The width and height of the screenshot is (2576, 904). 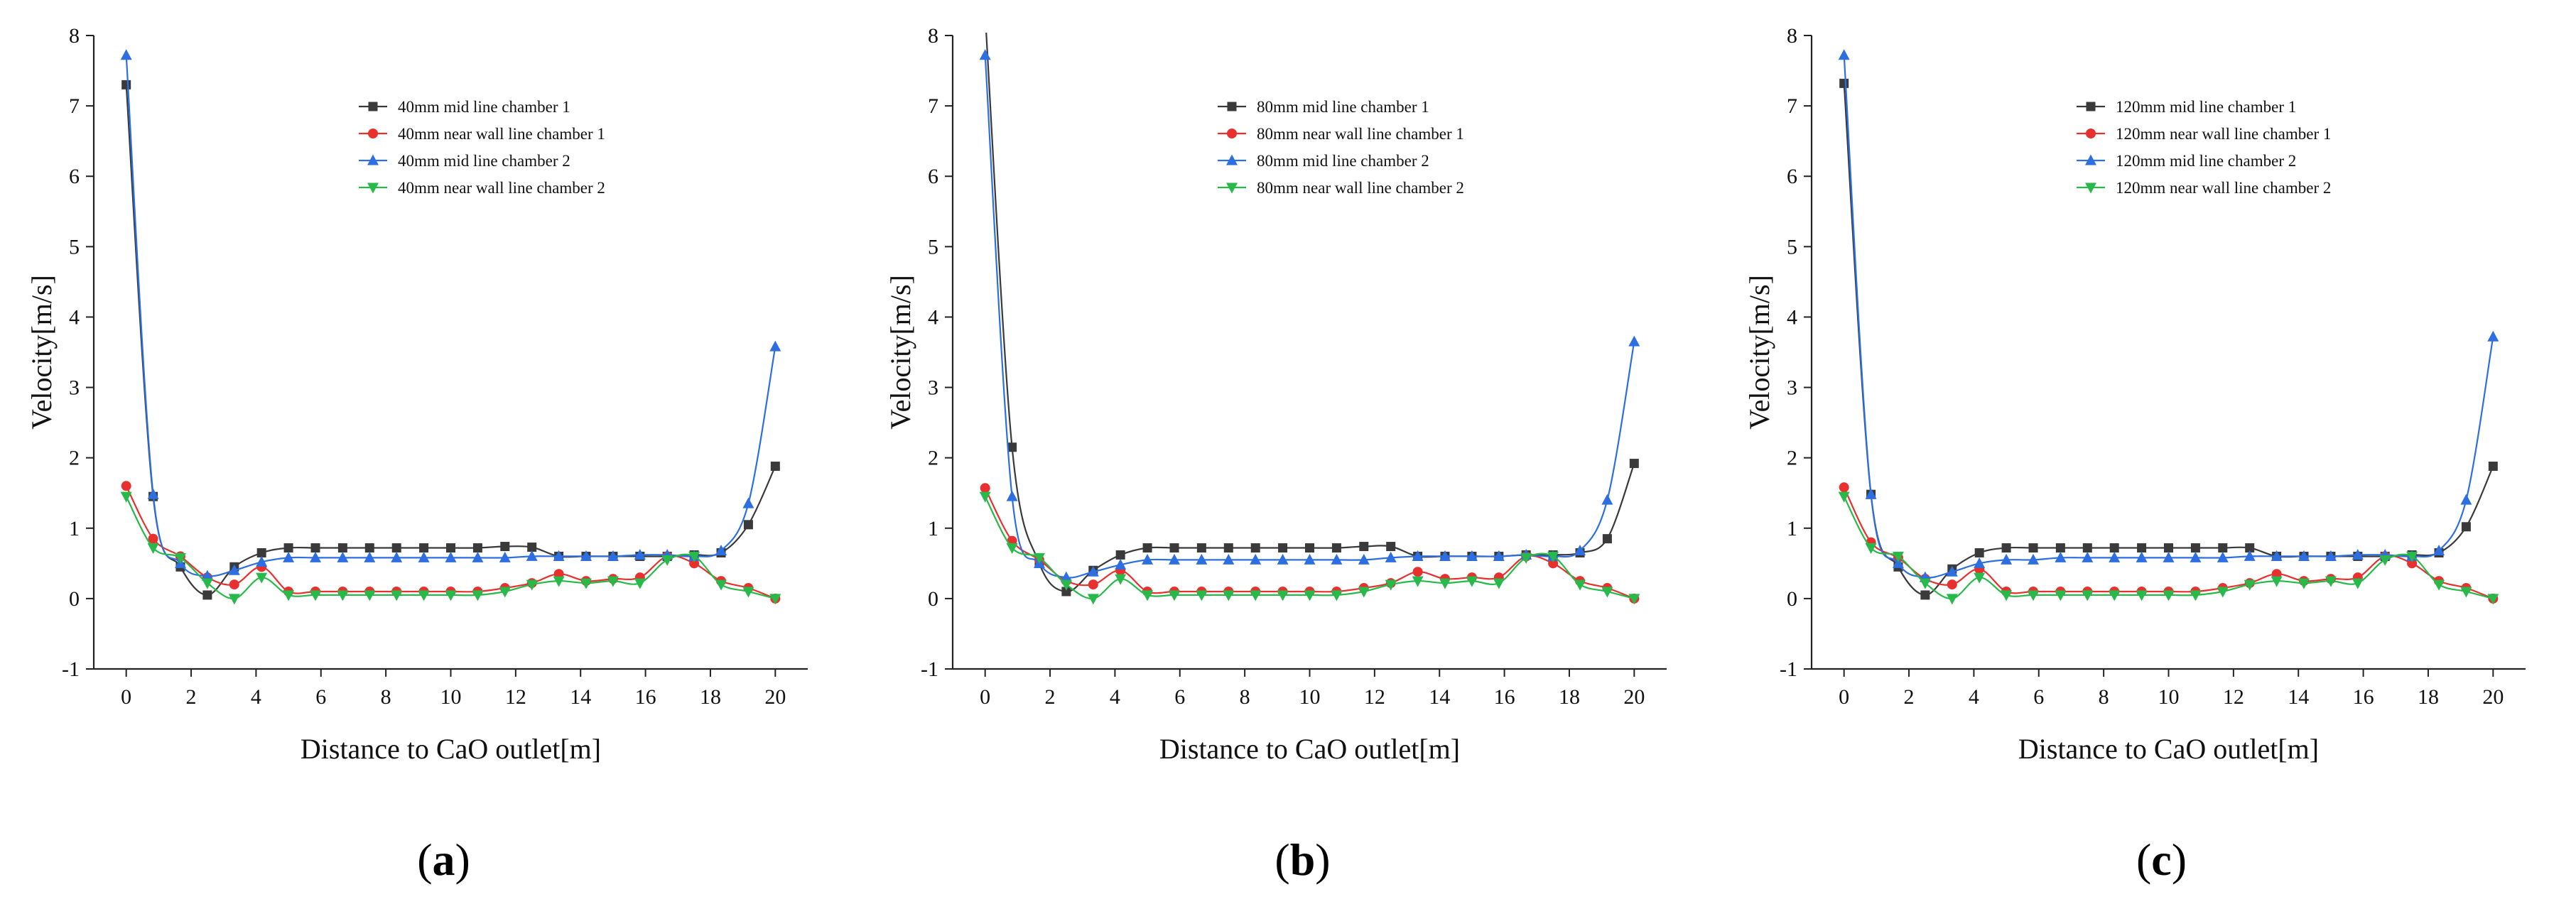 I want to click on y-tick-label: 2, so click(x=74, y=458).